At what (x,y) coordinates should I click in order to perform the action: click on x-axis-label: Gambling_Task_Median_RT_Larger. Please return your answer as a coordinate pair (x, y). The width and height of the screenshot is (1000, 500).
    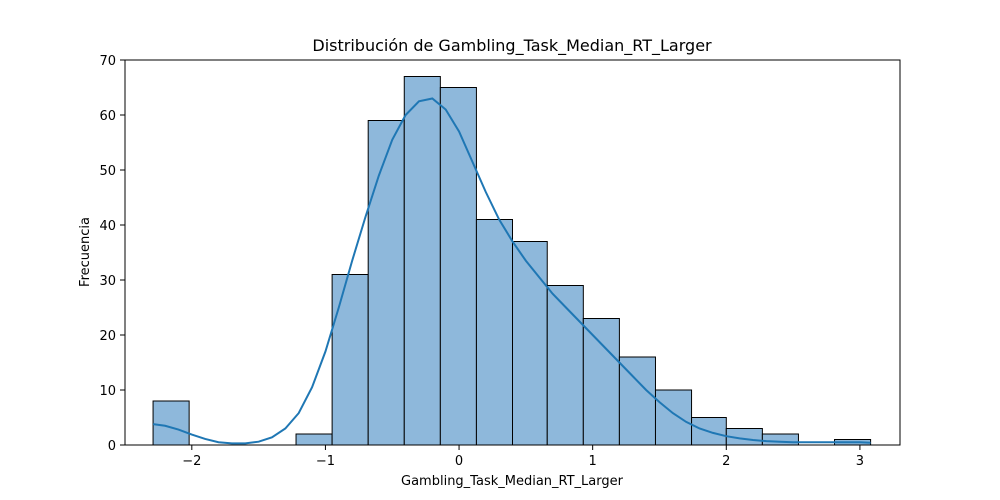
    Looking at the image, I should click on (512, 481).